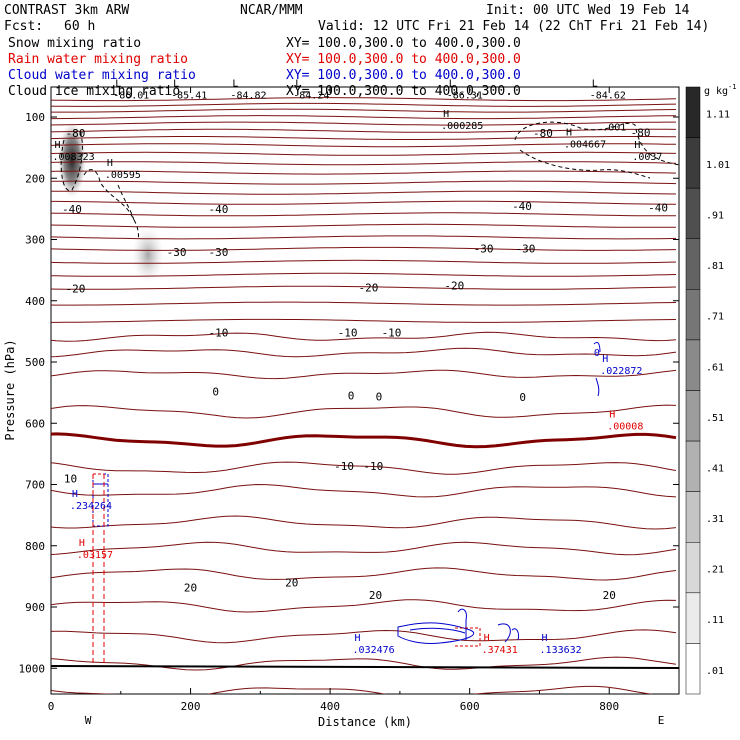 The height and width of the screenshot is (740, 740). Describe the element at coordinates (585, 145) in the screenshot. I see `extremum-value: .004667` at that location.